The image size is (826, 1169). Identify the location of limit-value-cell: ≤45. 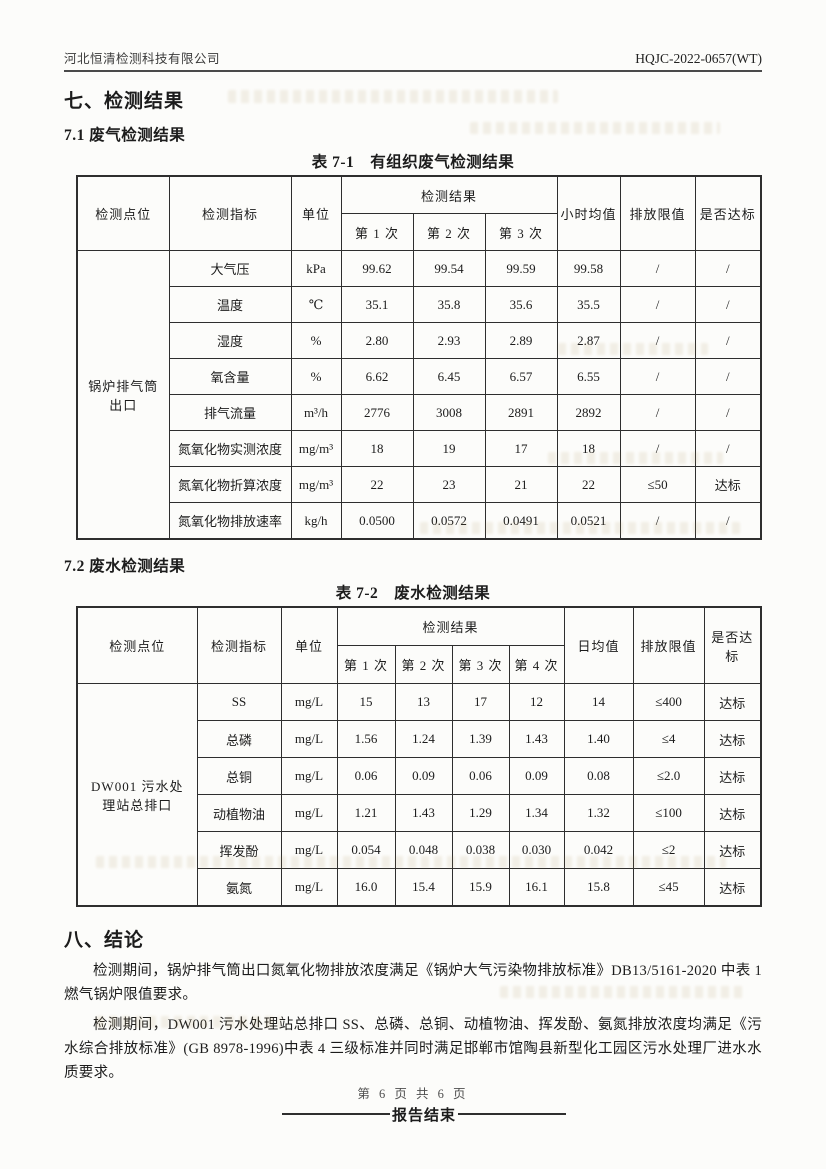
(668, 887).